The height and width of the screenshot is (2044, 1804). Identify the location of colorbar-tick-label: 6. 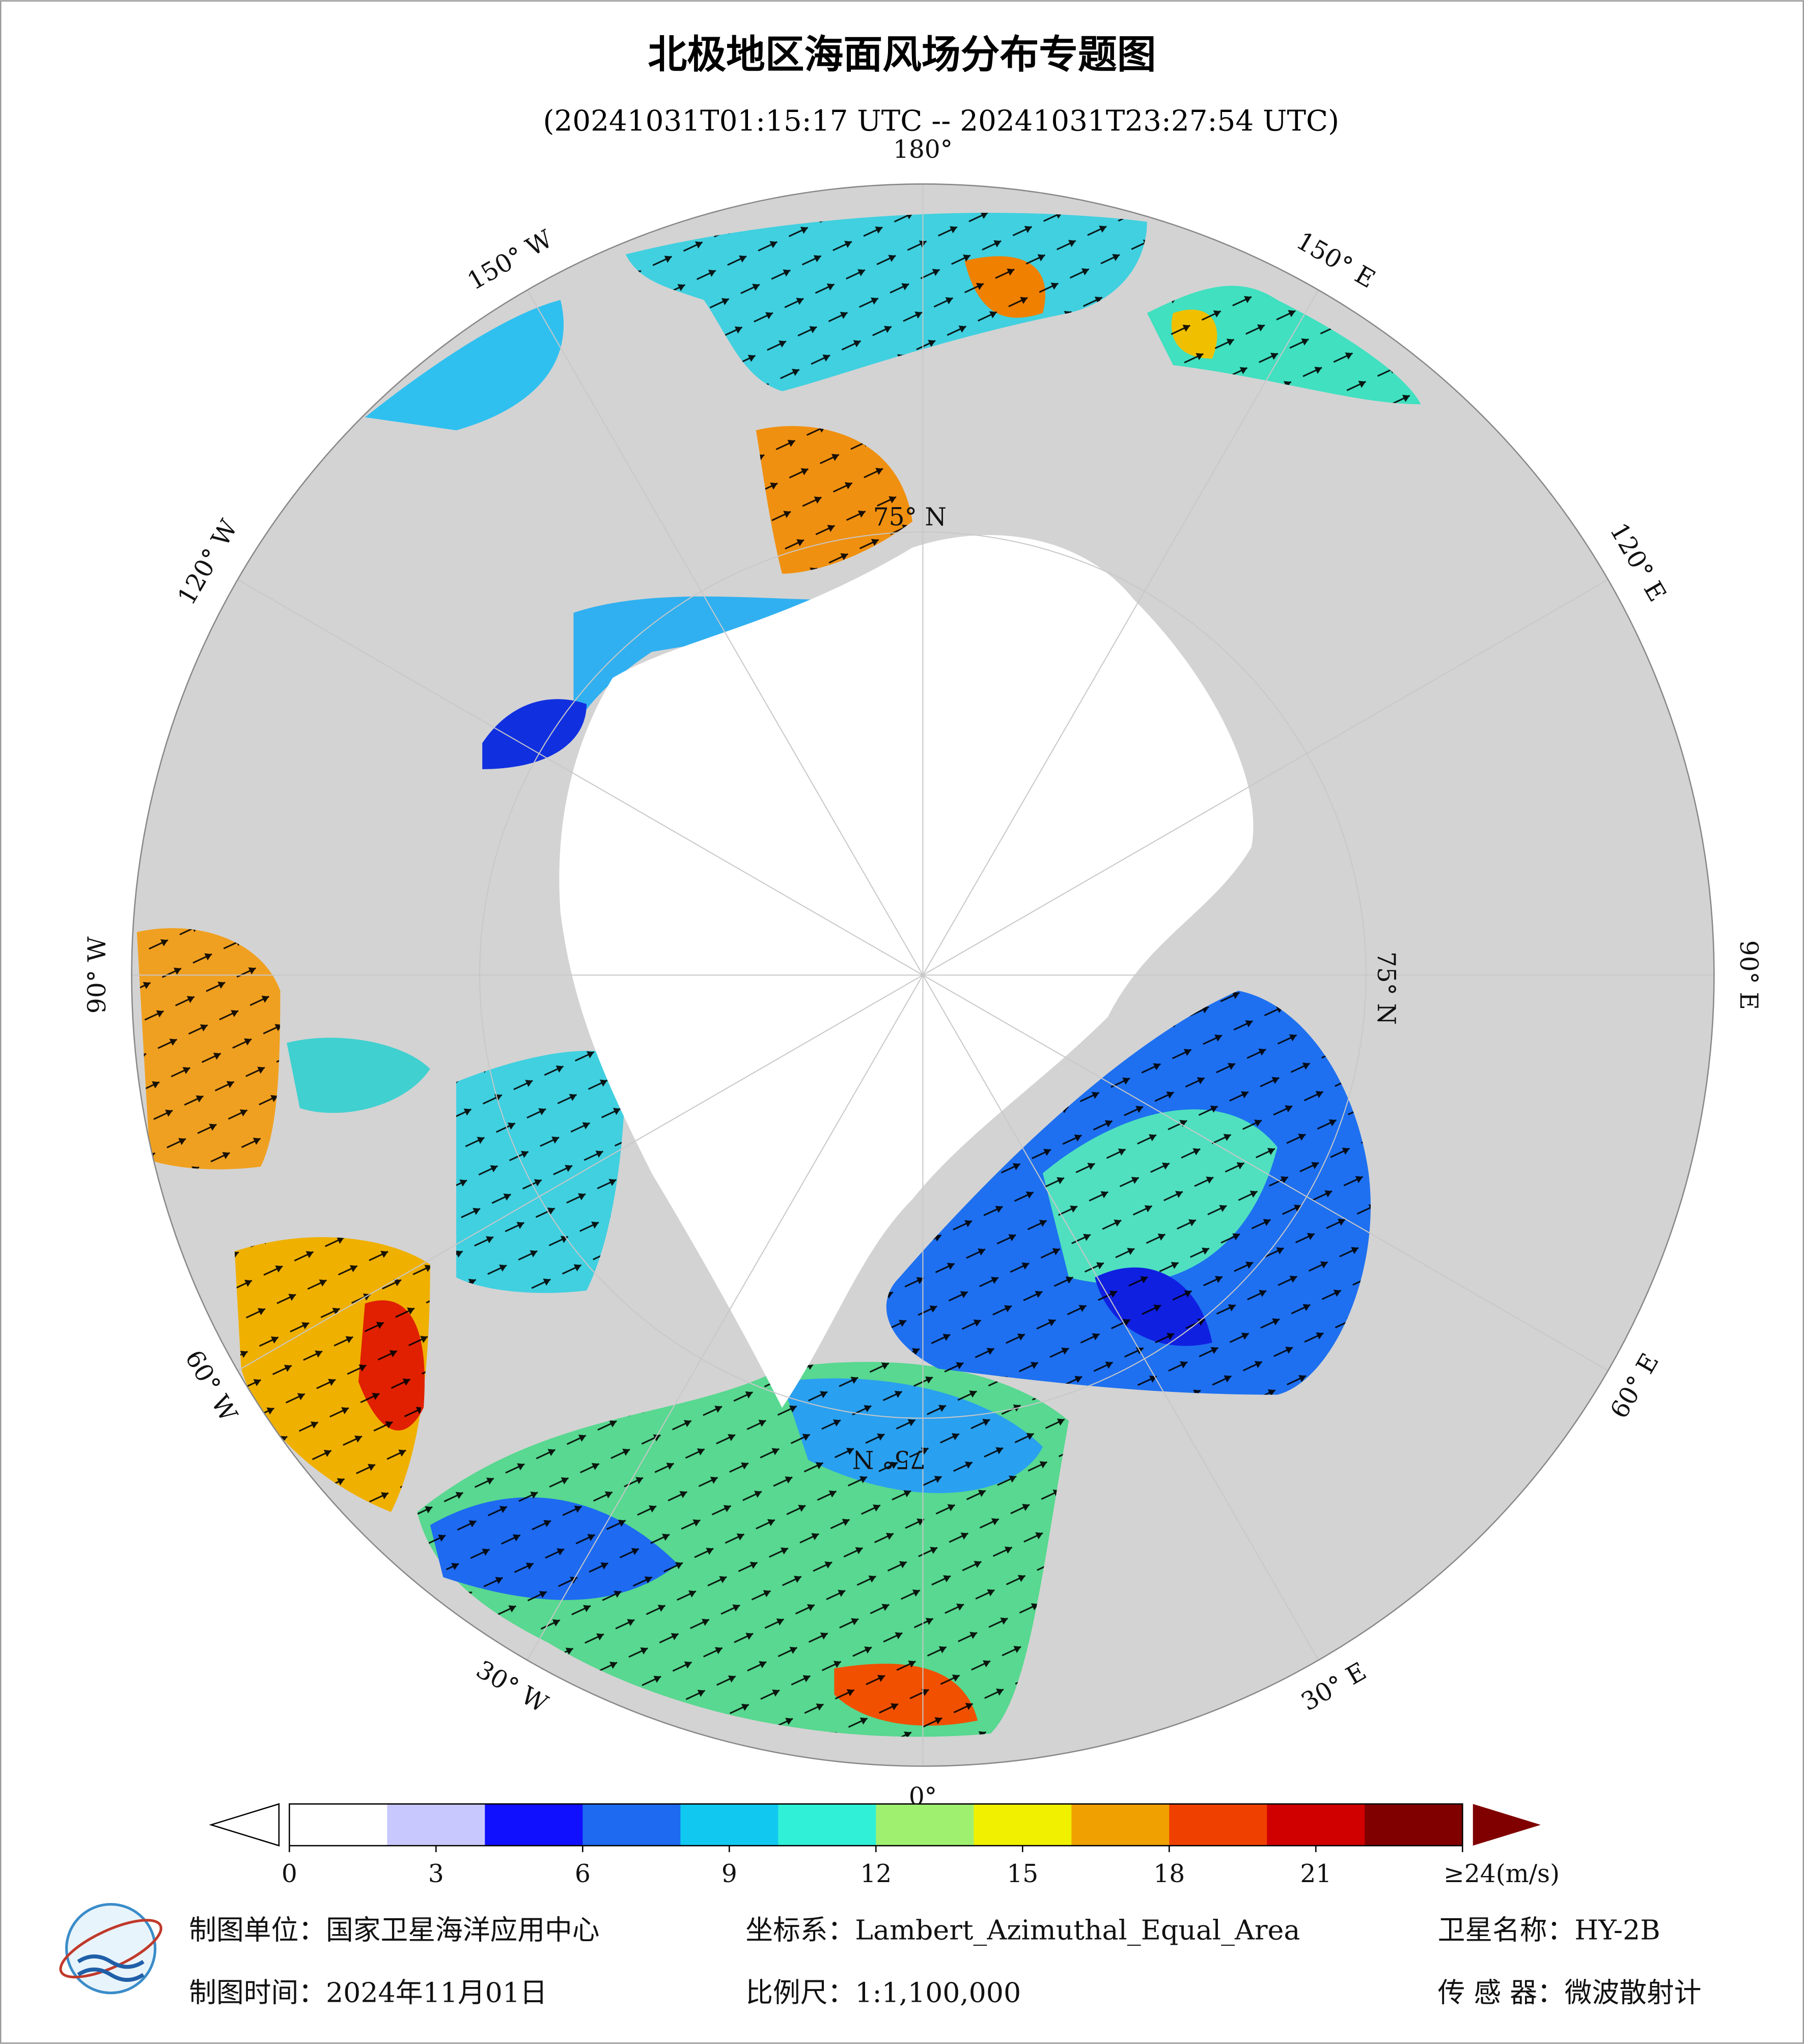
(583, 1874).